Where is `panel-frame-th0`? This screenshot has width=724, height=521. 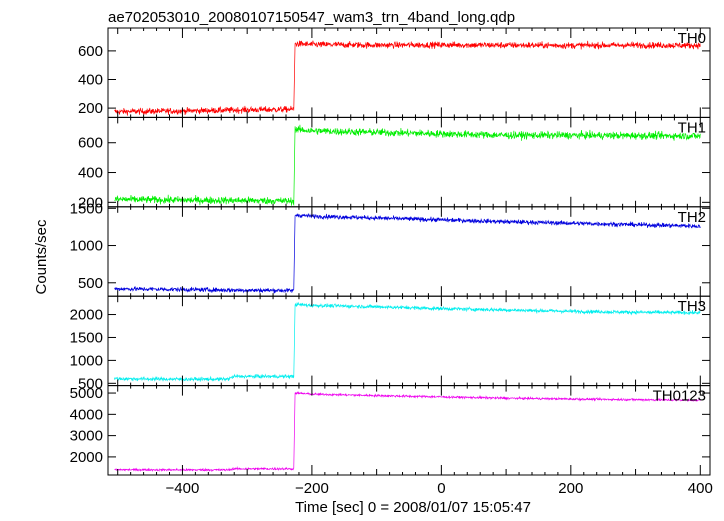 panel-frame-th0 is located at coordinates (409, 72).